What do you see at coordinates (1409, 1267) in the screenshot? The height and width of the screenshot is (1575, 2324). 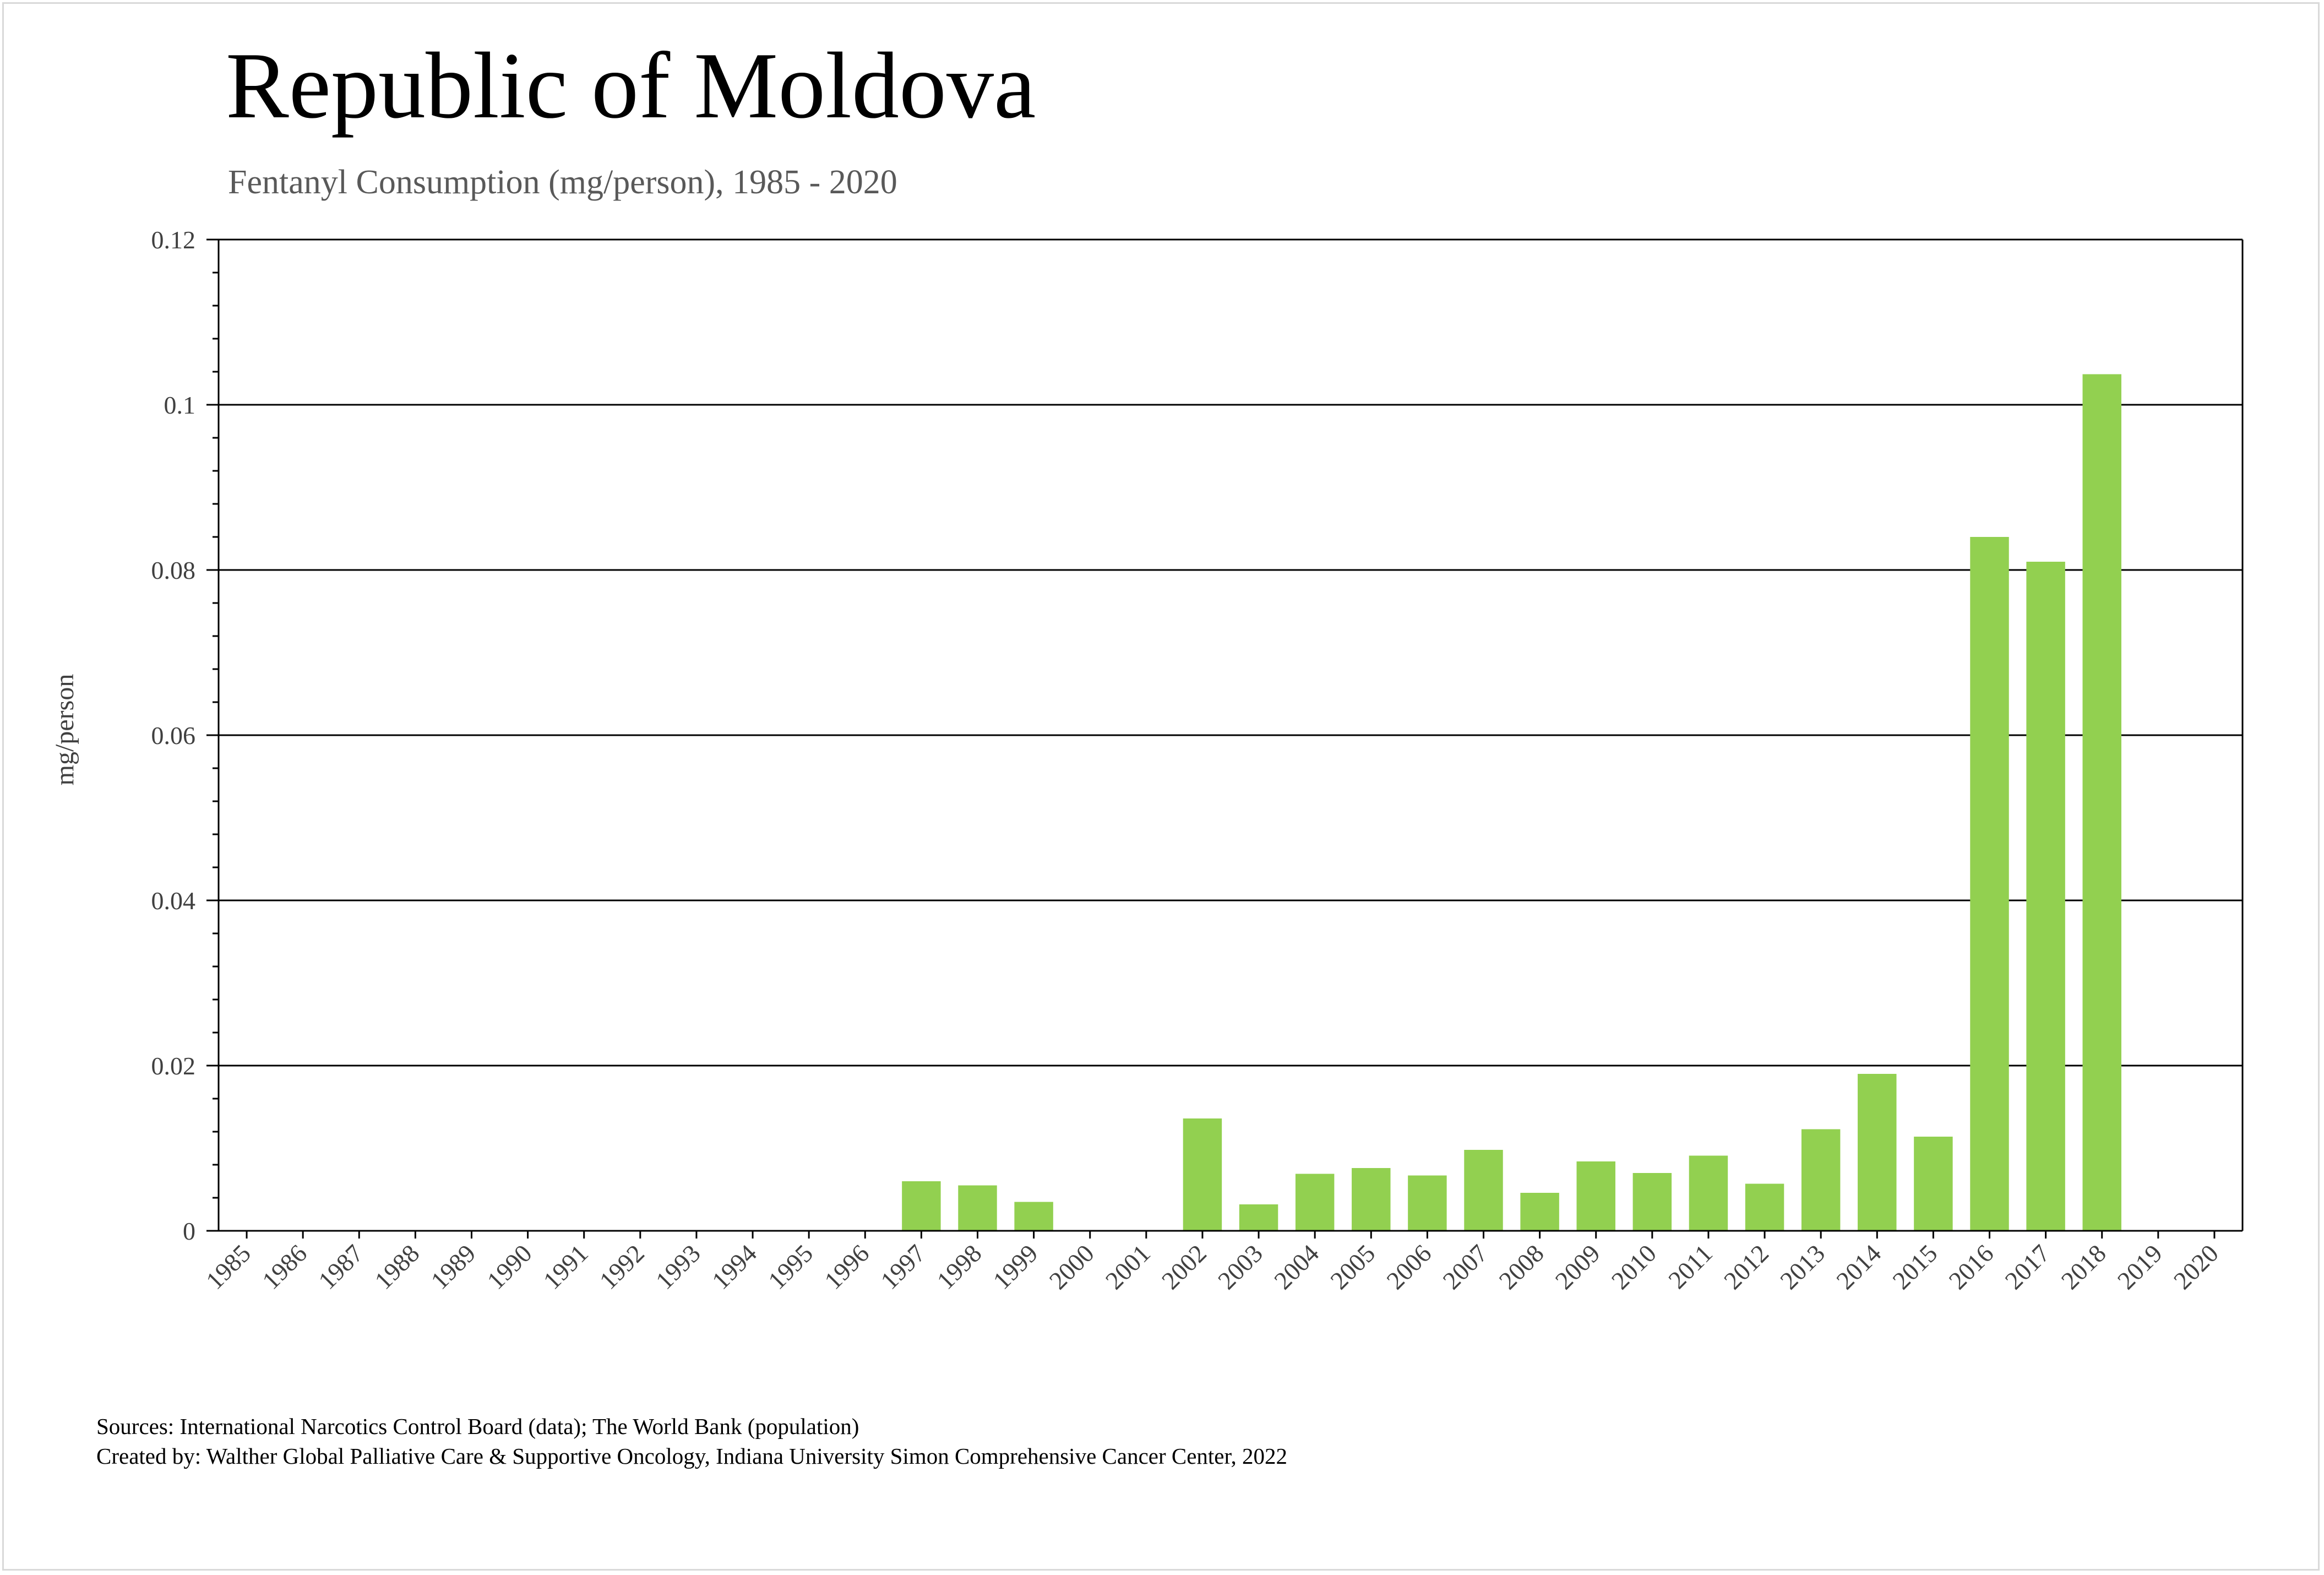 I see `x-tick-label: 2006` at bounding box center [1409, 1267].